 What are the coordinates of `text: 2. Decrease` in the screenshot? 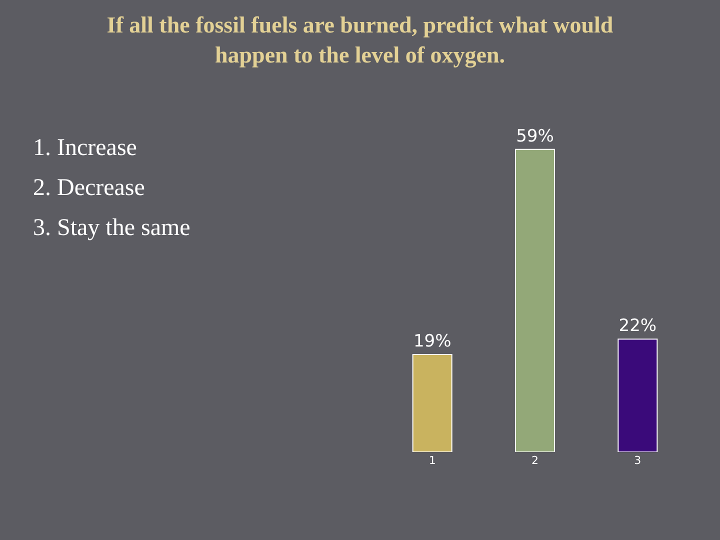 It's located at (89, 188).